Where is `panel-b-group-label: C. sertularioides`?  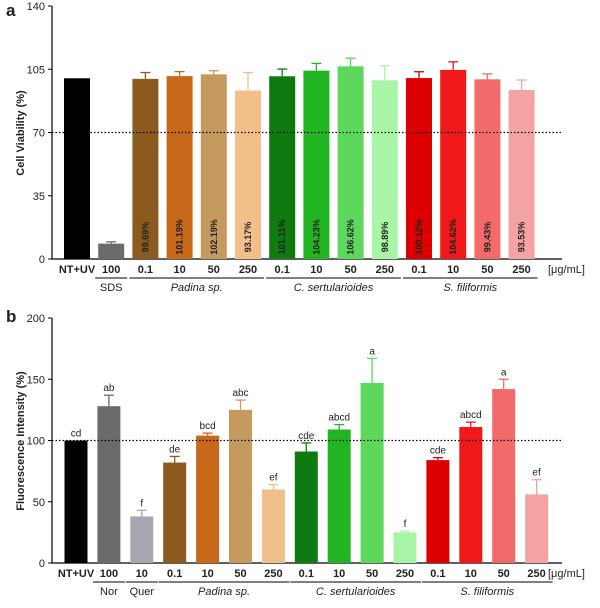
panel-b-group-label: C. sertularioides is located at coordinates (356, 592).